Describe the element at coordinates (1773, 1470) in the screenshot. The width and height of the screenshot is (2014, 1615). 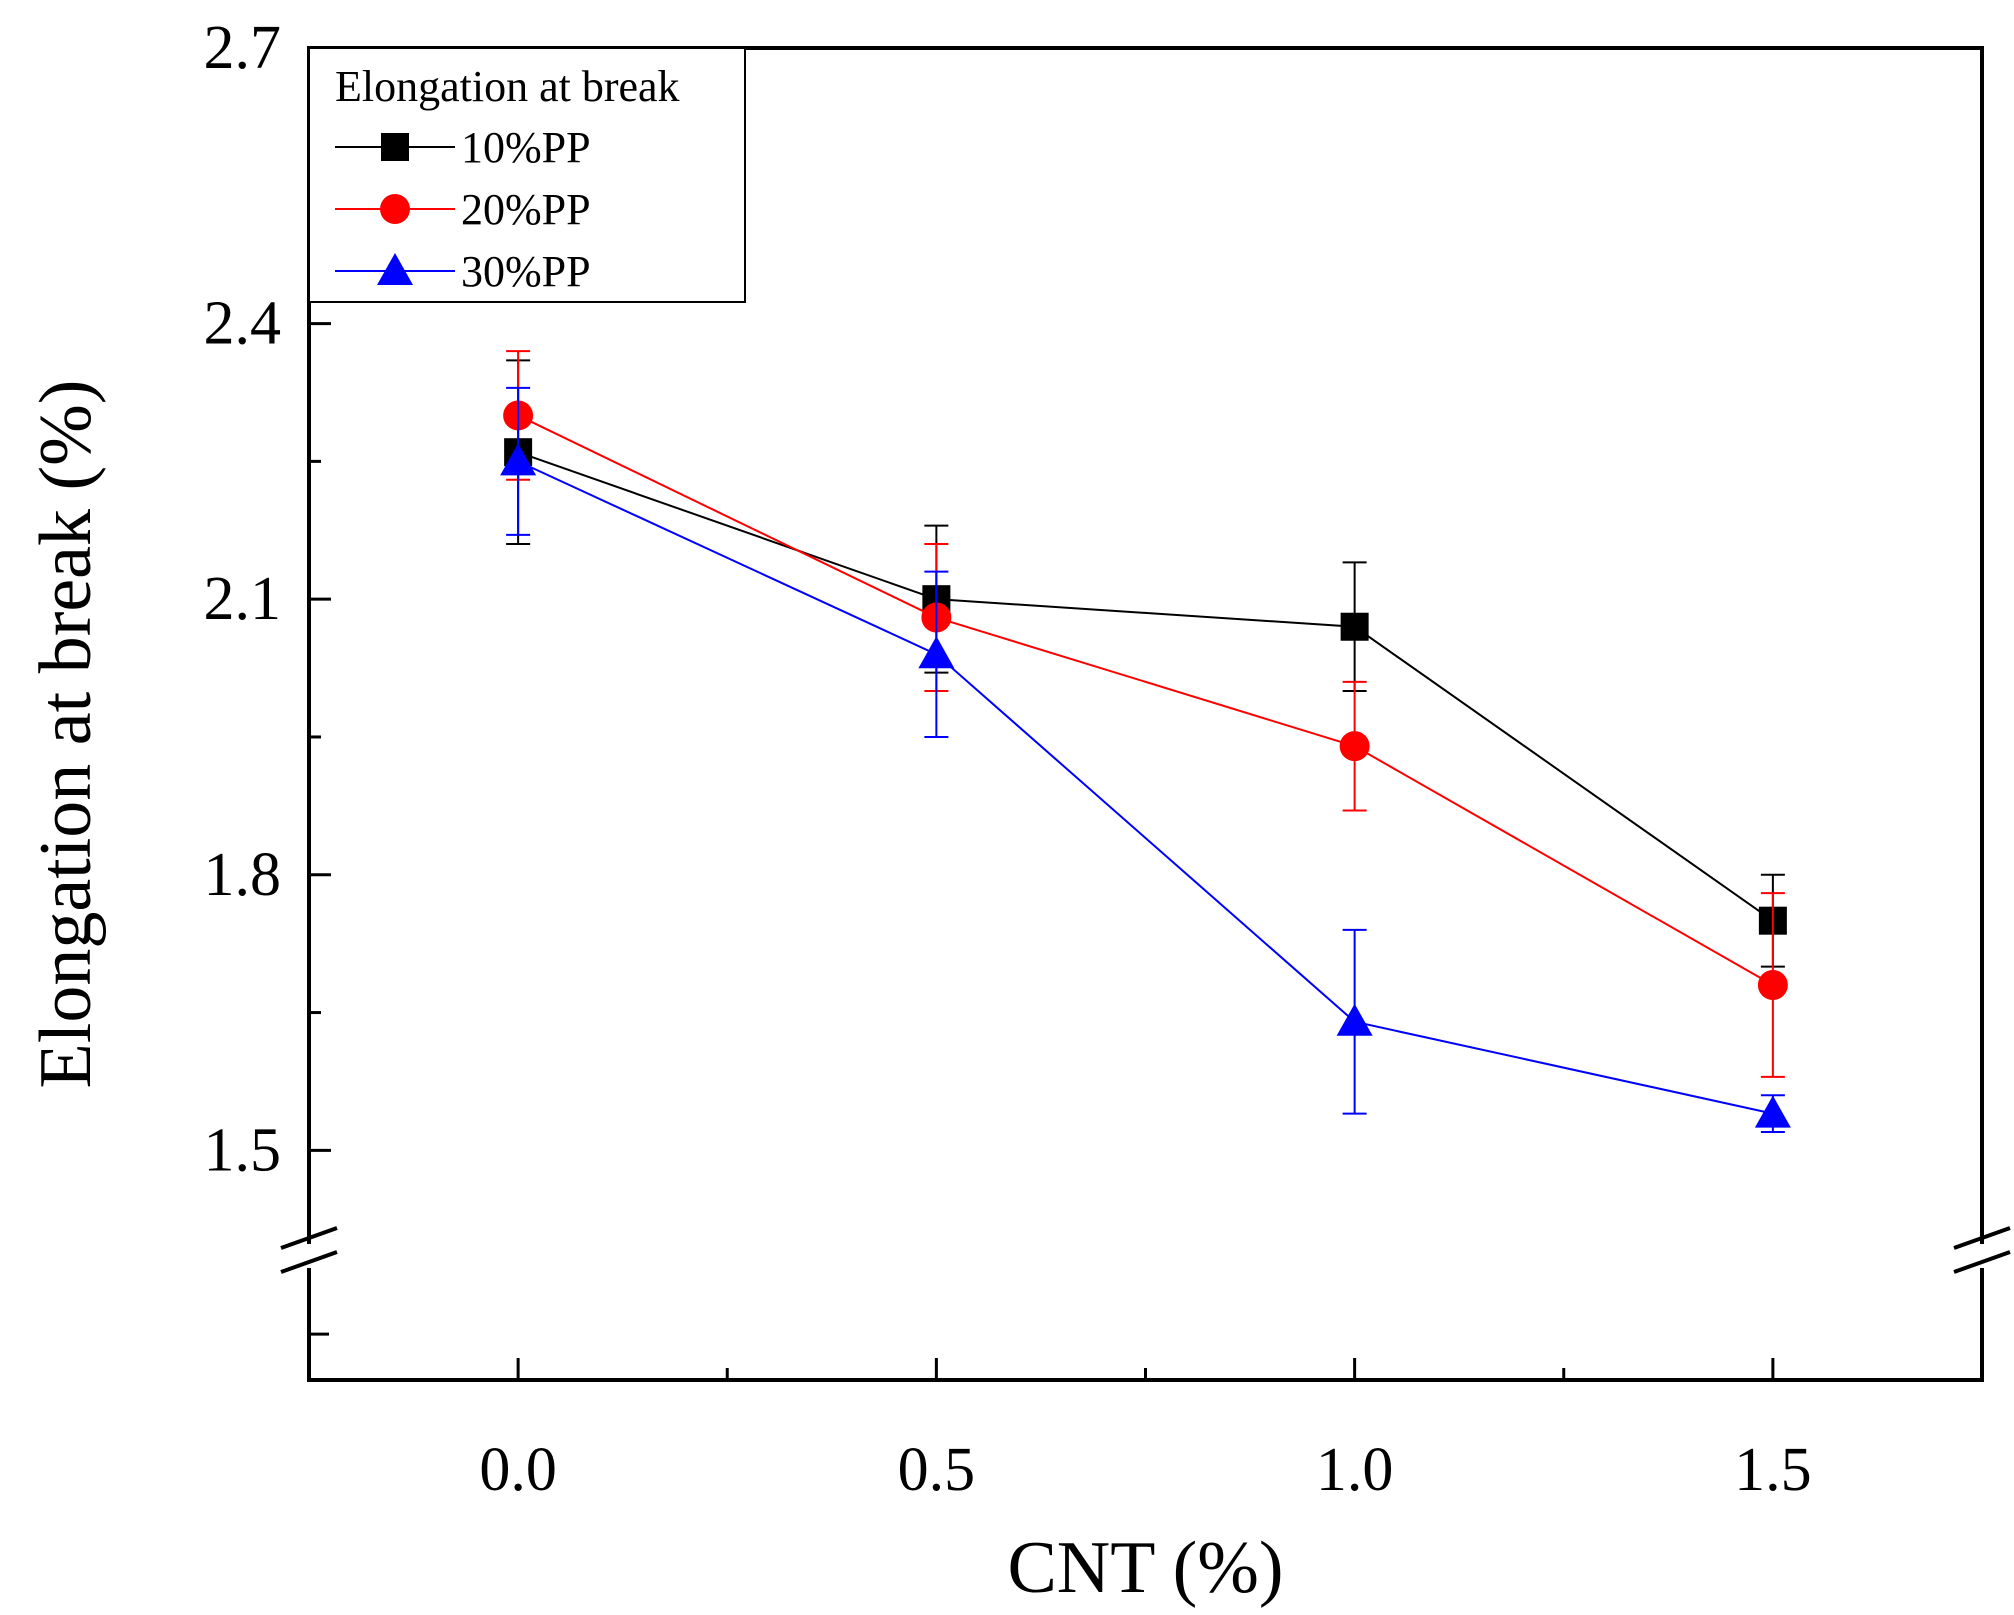
I see `x-tick-label: 1.5` at that location.